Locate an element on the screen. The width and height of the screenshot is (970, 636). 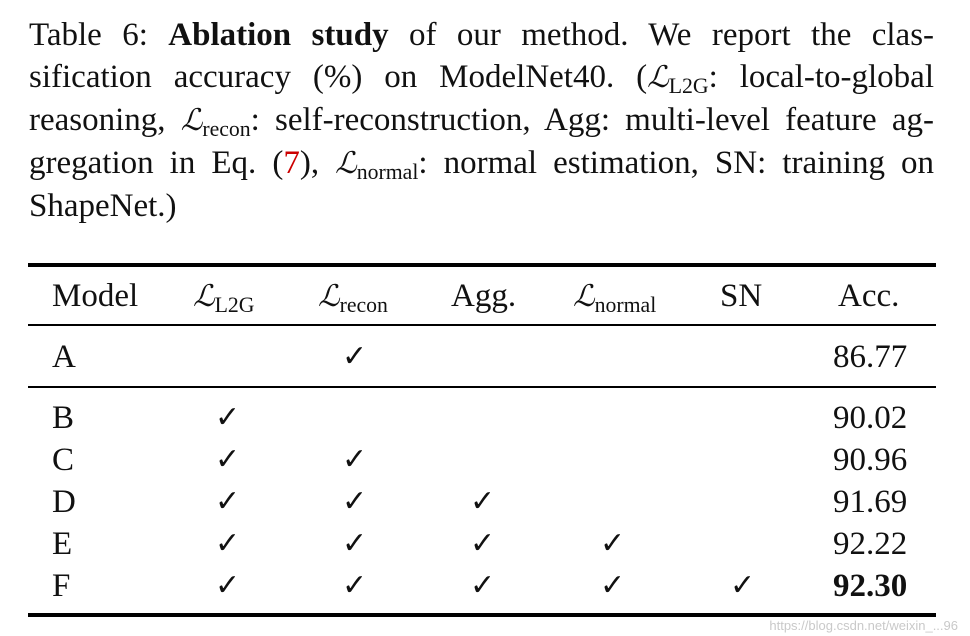
model-cell: C is located at coordinates (63, 460).